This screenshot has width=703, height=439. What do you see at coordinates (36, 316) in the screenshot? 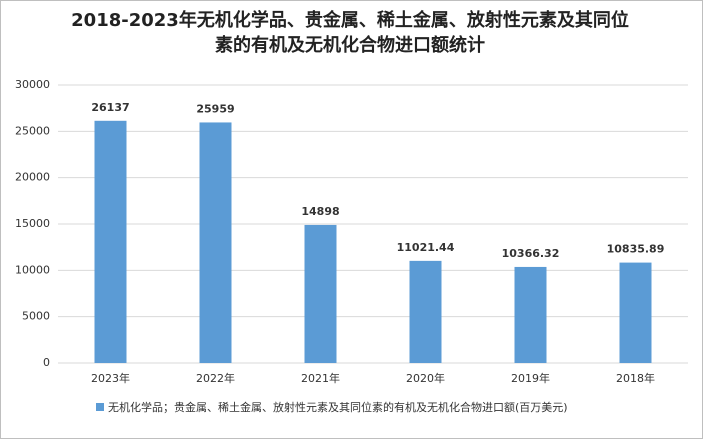
I see `y-tick-label: 5000` at bounding box center [36, 316].